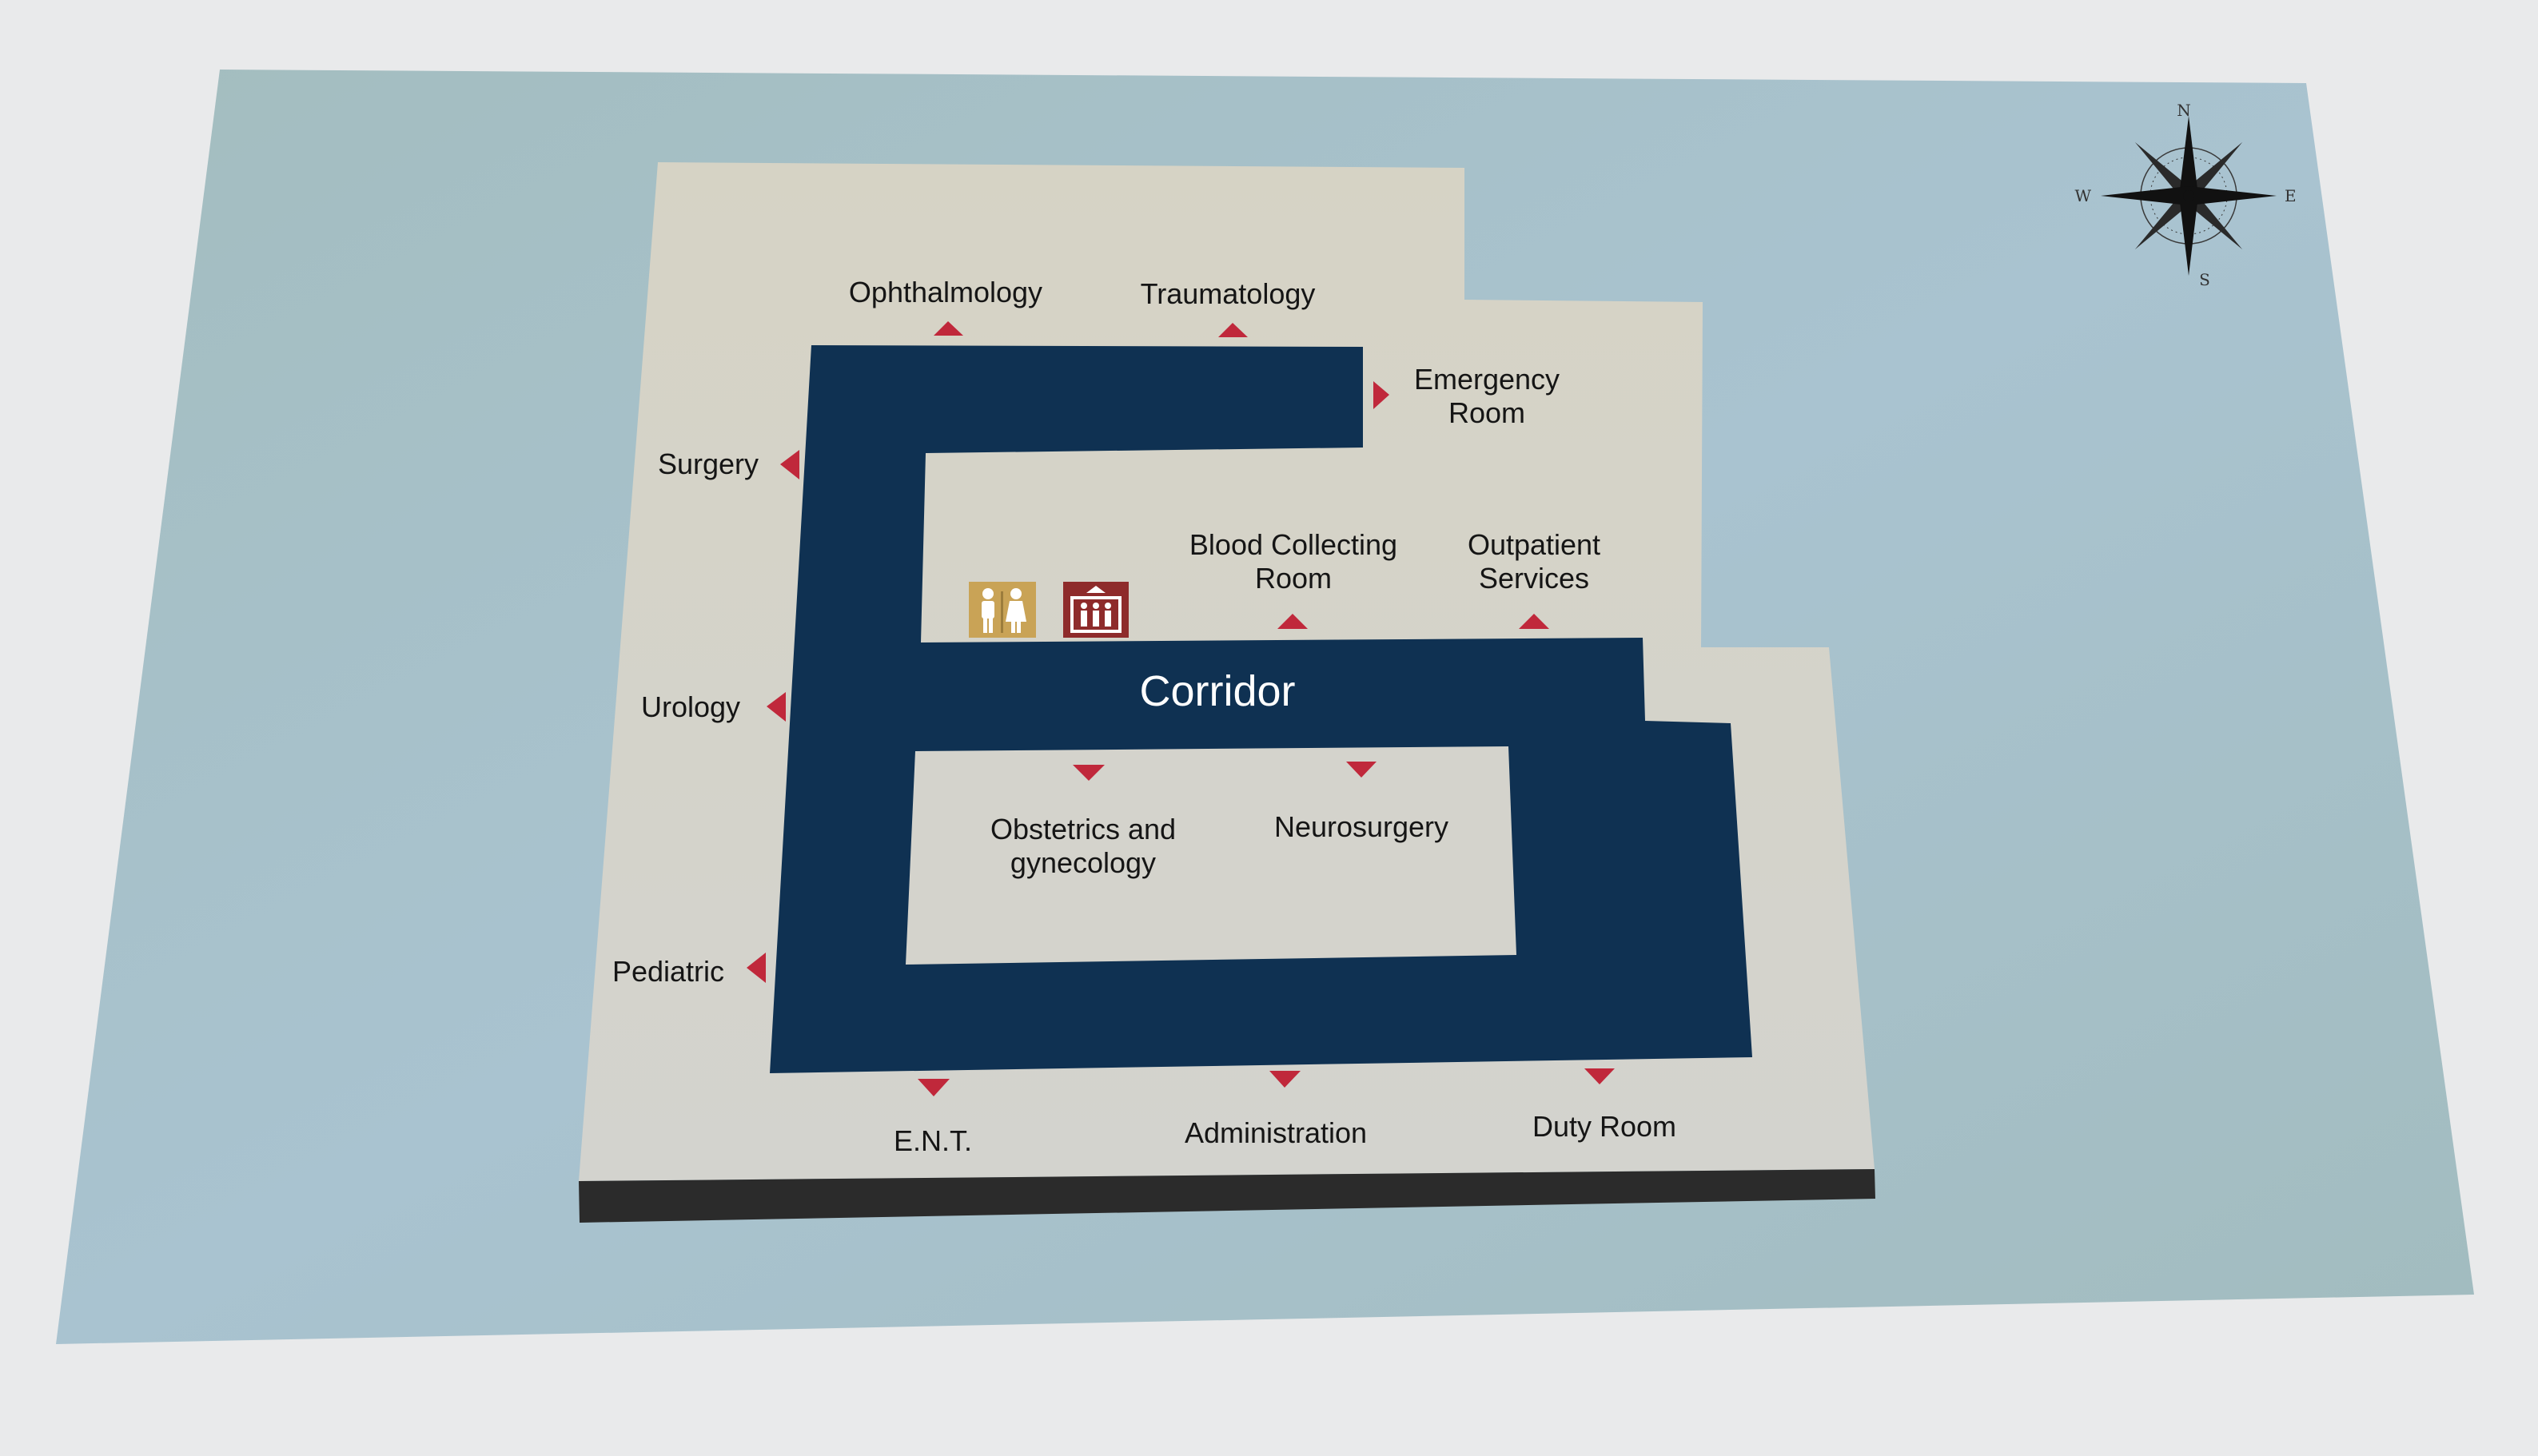 The image size is (2538, 1456). I want to click on label-duty-room: Duty Room, so click(1604, 1126).